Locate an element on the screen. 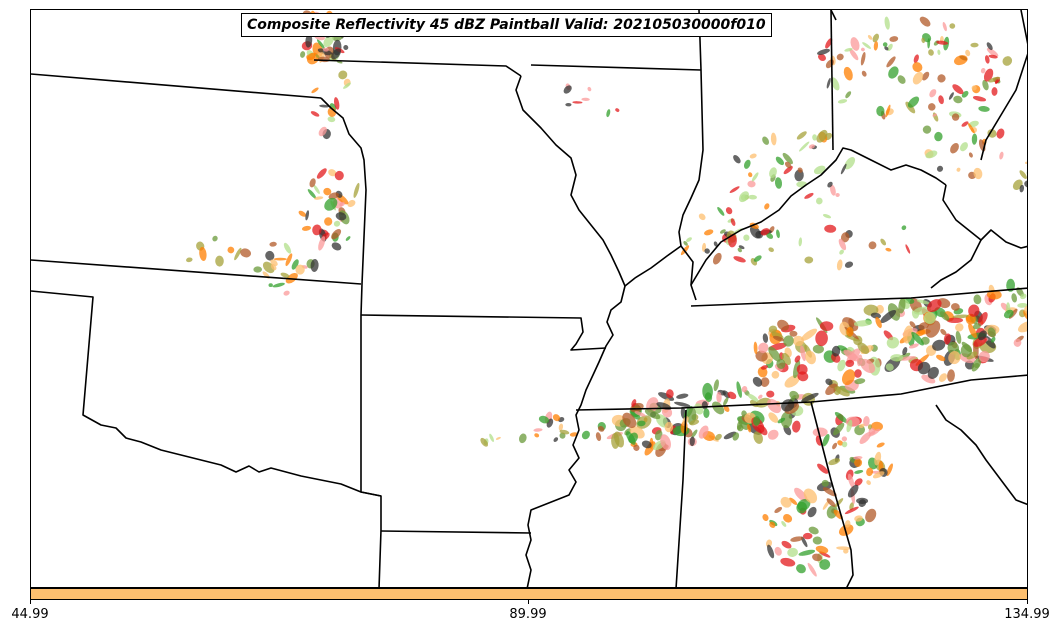 The width and height of the screenshot is (1062, 633). boundary-ohio-river-west is located at coordinates (653, 266).